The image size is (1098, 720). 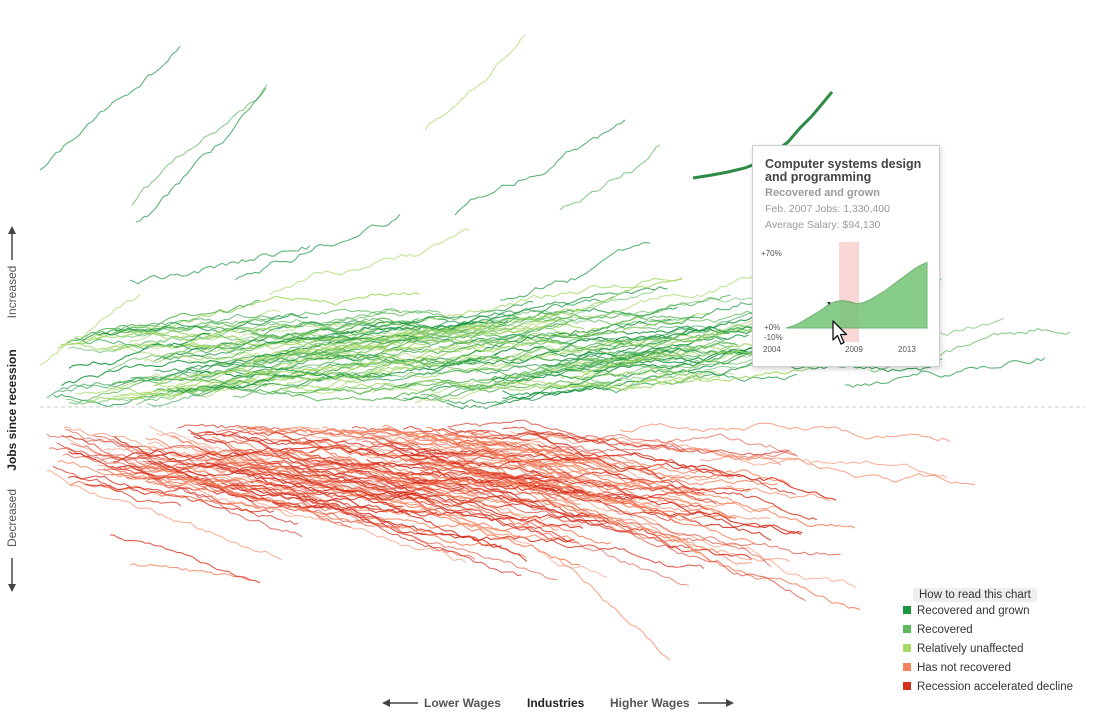 What do you see at coordinates (556, 703) in the screenshot?
I see `x-axis-title: Industries` at bounding box center [556, 703].